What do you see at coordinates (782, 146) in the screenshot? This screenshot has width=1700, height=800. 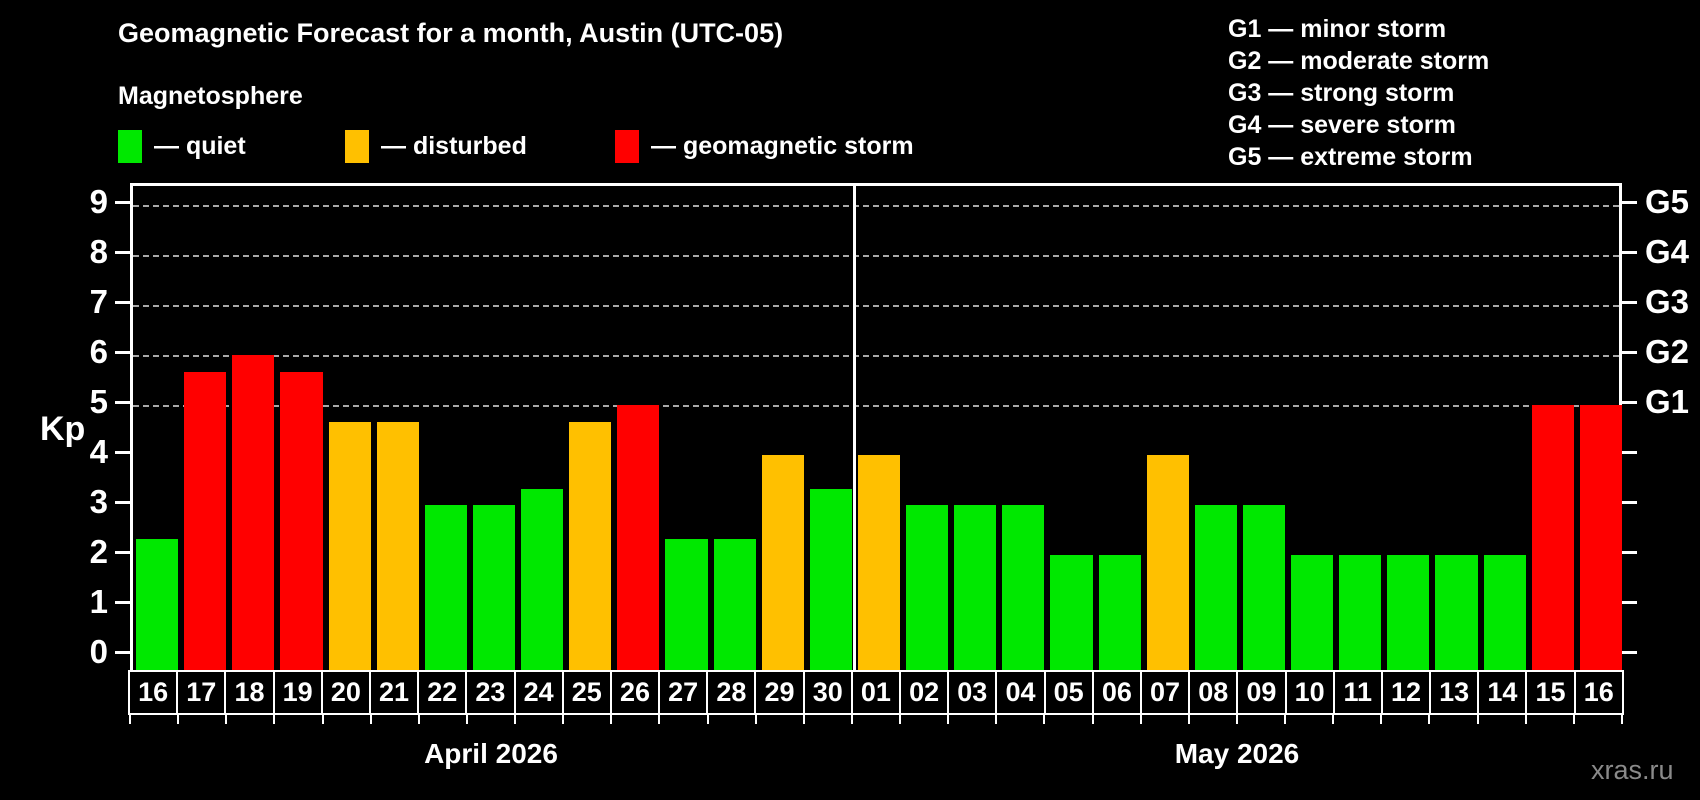 I see `legend-label-storm: — geomagnetic storm` at bounding box center [782, 146].